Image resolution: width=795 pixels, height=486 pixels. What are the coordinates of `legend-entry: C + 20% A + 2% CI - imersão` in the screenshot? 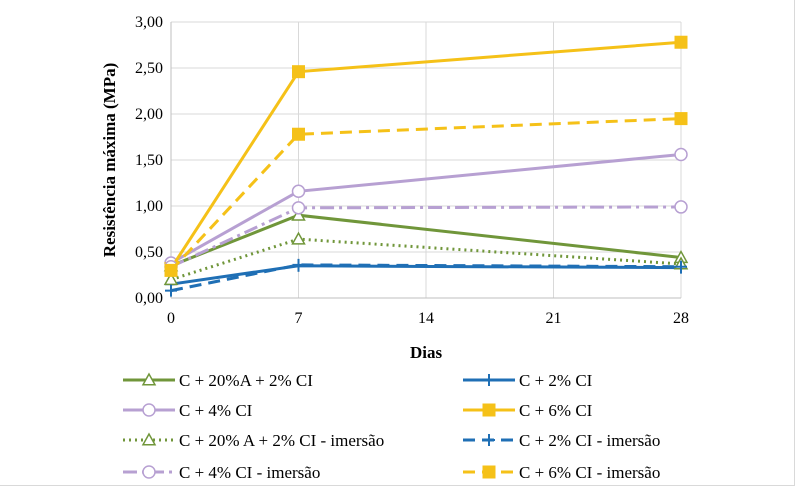 It's located at (253, 440).